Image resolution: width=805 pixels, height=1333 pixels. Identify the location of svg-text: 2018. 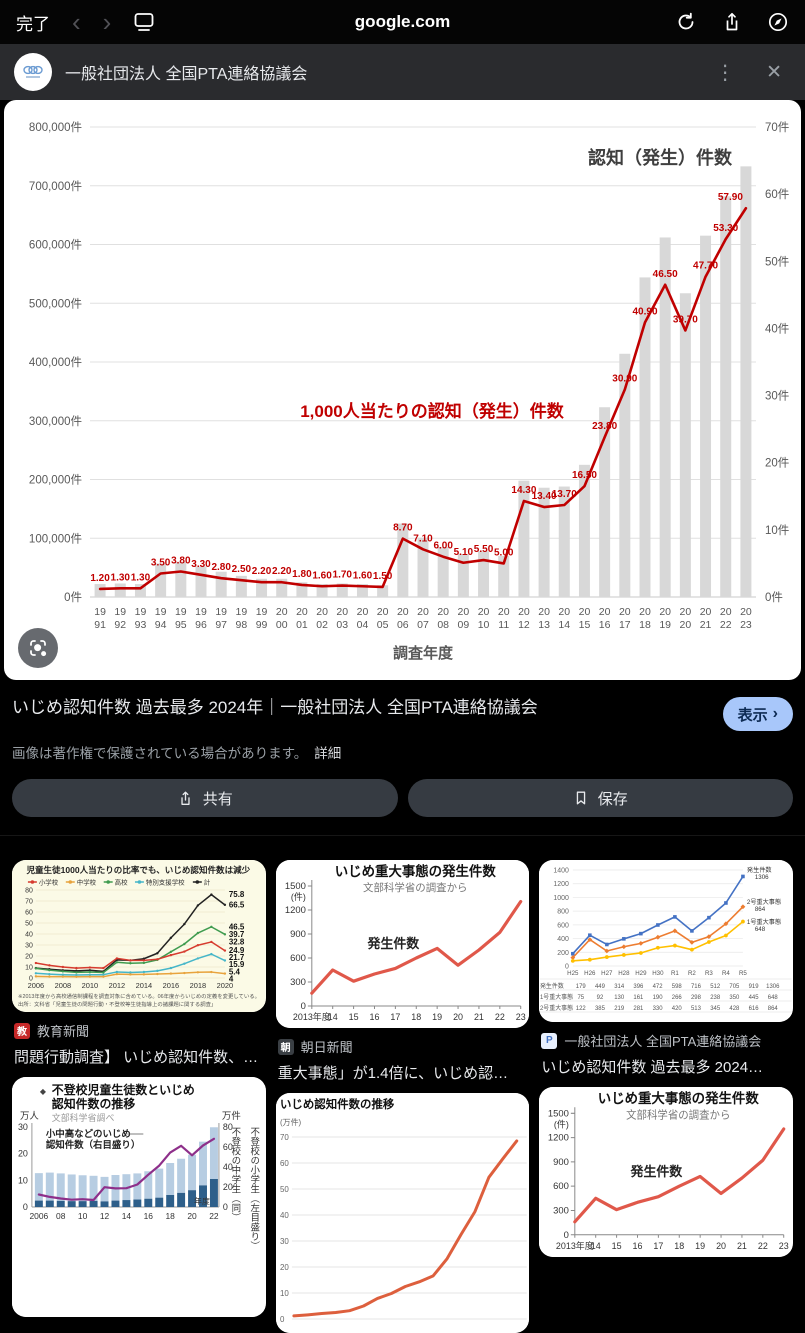
(198, 985).